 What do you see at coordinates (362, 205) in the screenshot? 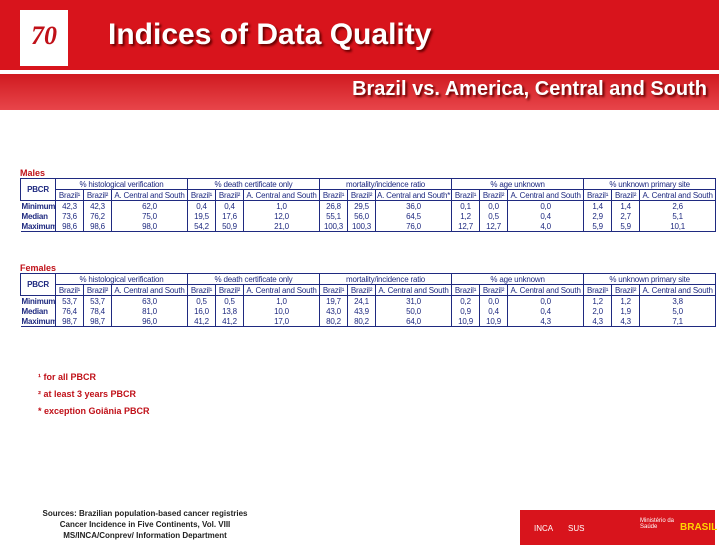
I see `cell: 29,5` at bounding box center [362, 205].